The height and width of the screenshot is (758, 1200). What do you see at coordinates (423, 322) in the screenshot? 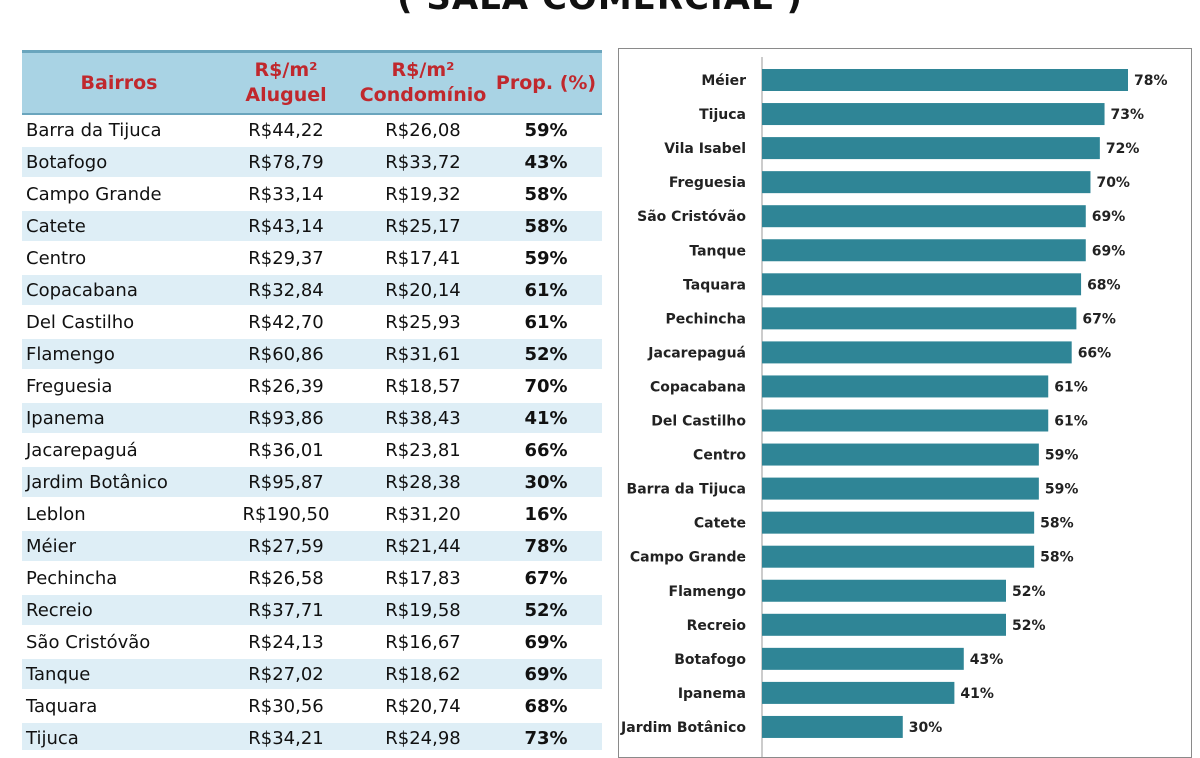
I see `cell-condominio: R$25,93` at bounding box center [423, 322].